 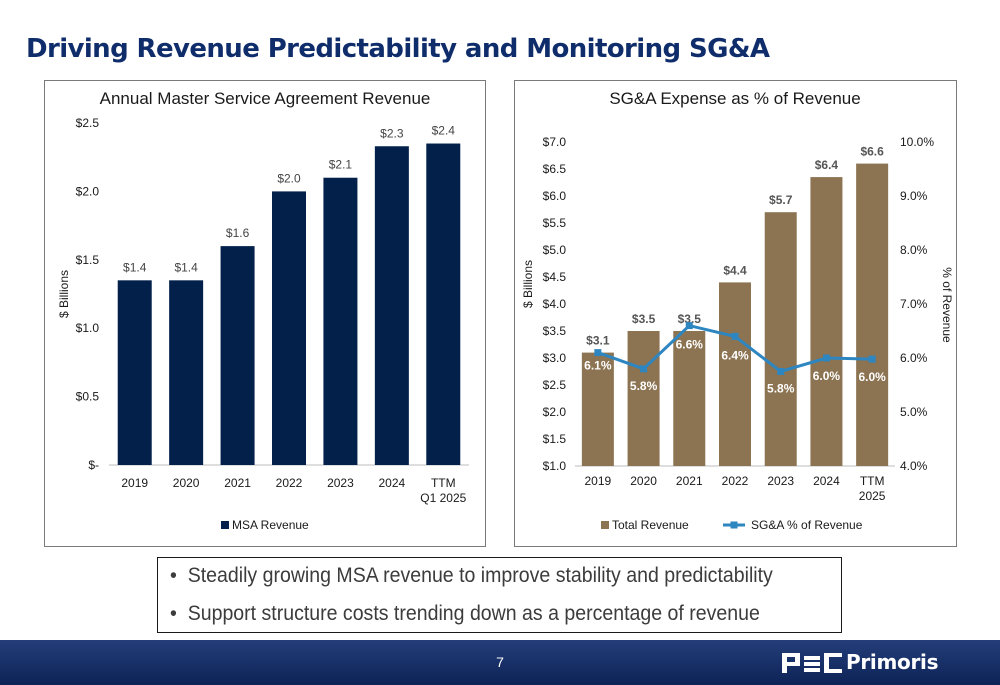 I want to click on x-tick-label: TTM 2025, so click(x=872, y=488).